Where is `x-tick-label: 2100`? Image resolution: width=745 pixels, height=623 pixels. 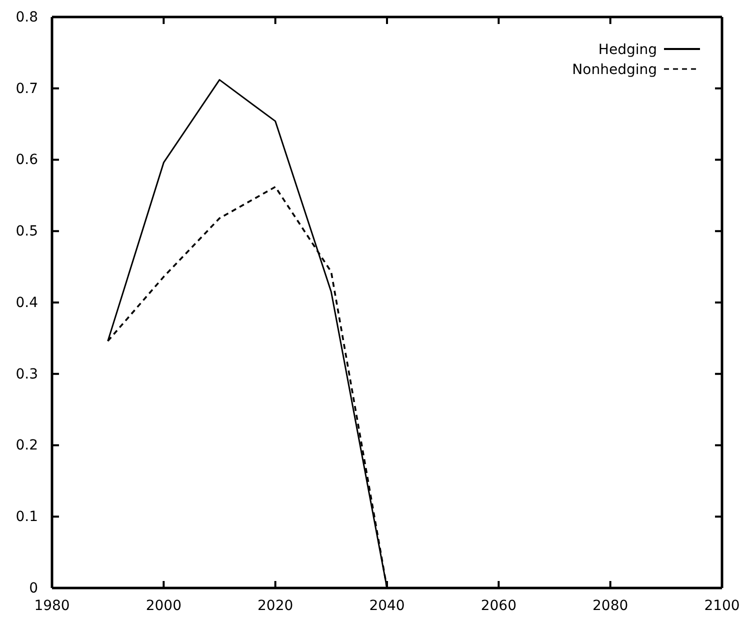 x-tick-label: 2100 is located at coordinates (722, 606).